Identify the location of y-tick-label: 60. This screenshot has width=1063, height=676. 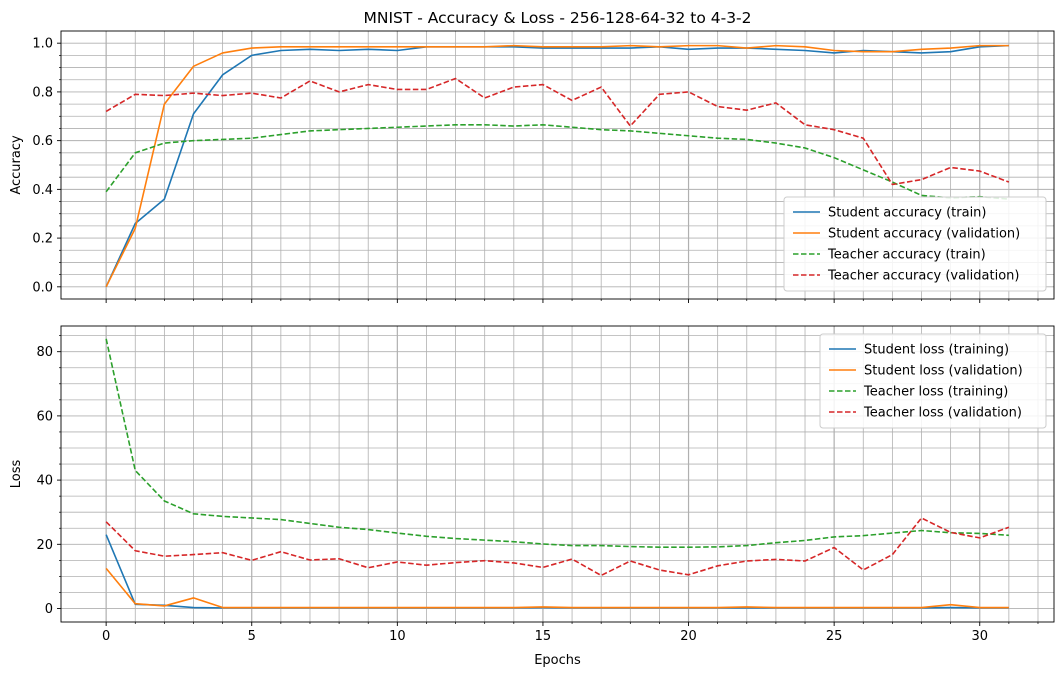
(44, 416).